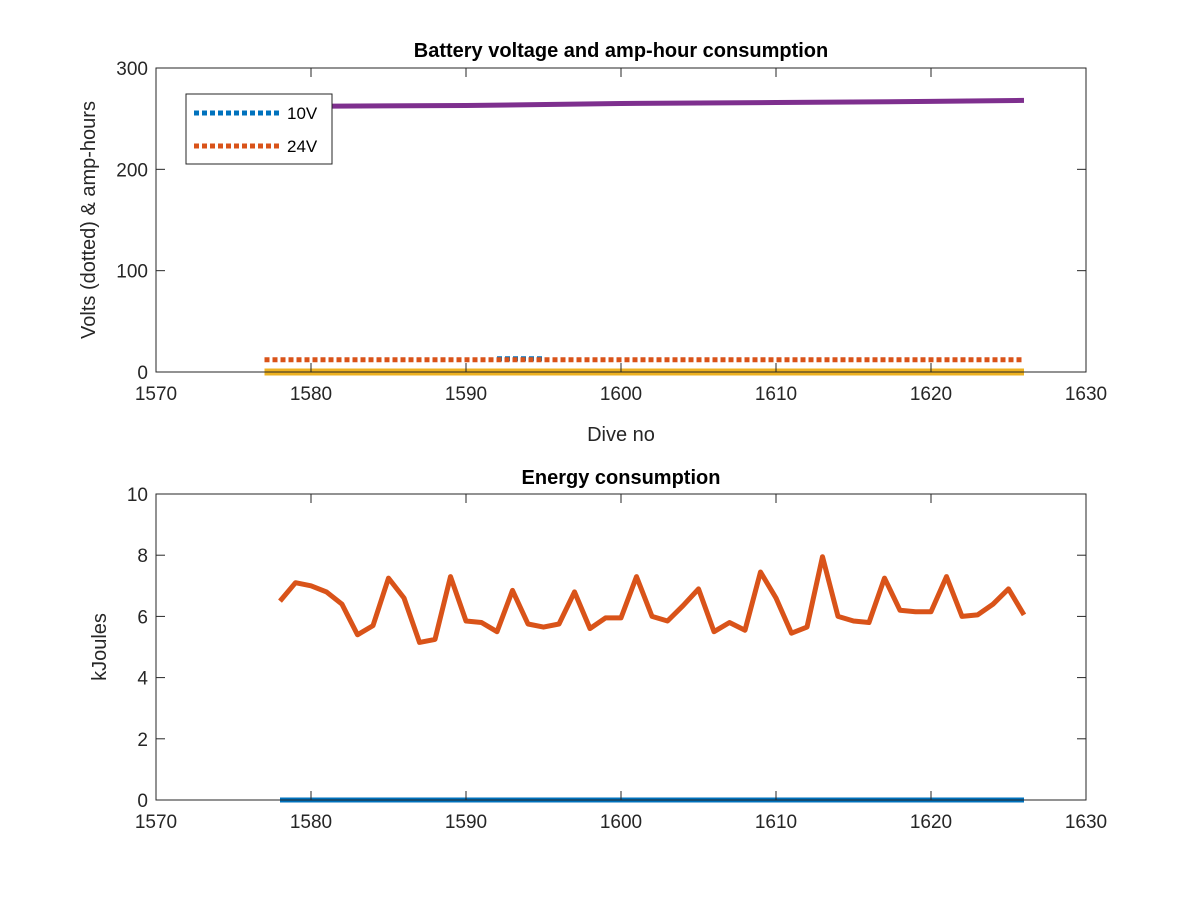 Image resolution: width=1200 pixels, height=900 pixels. I want to click on voltage-y-axis-label: Volts (dotted) & amp-hours, so click(89, 220).